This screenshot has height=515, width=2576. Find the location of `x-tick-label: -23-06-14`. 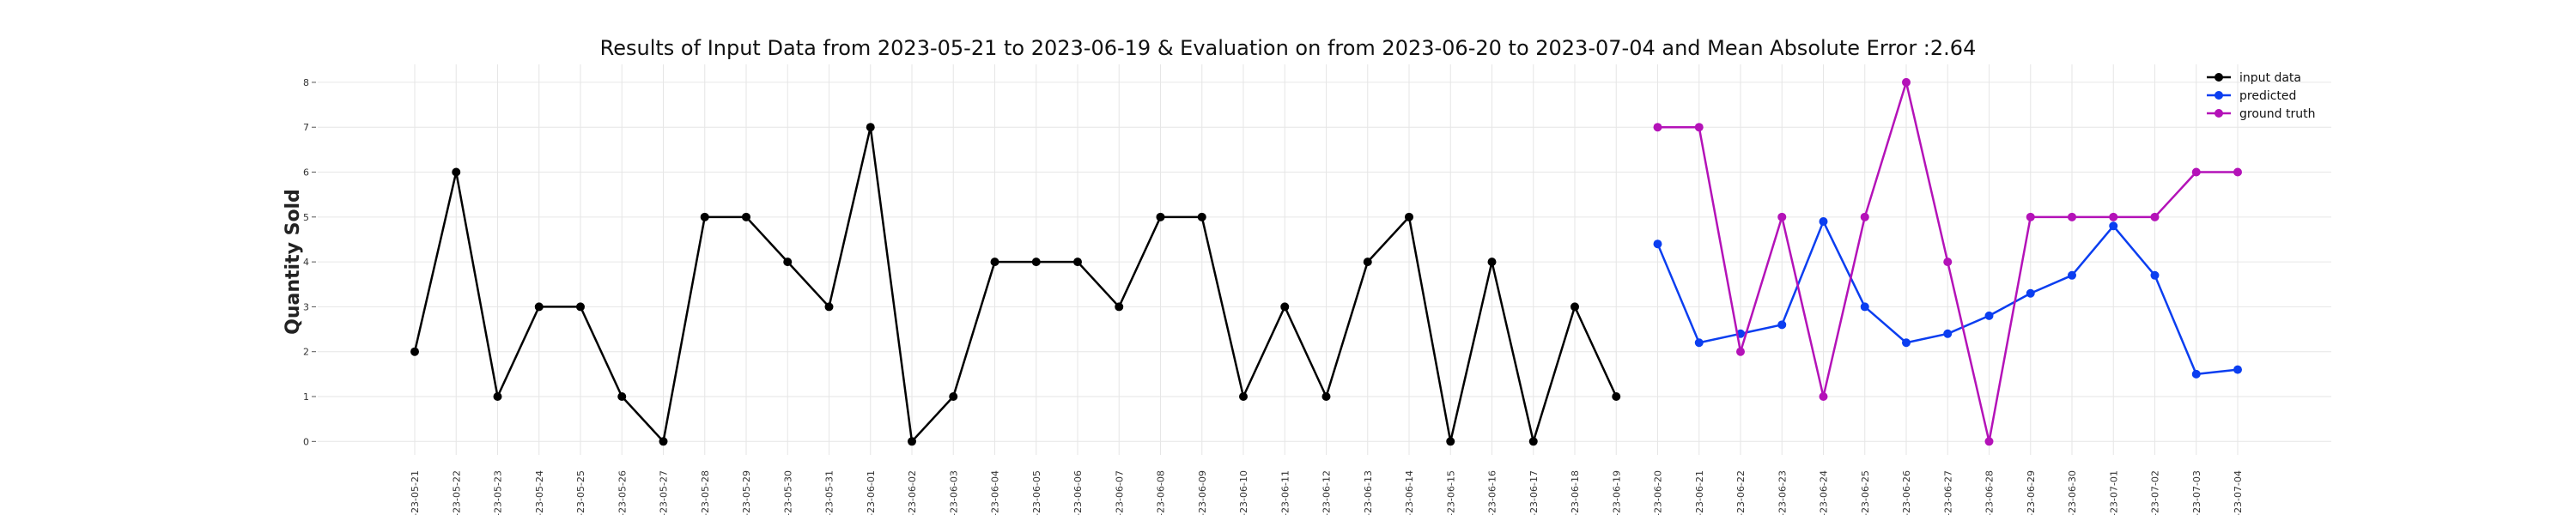

x-tick-label: -23-06-14 is located at coordinates (1409, 492).